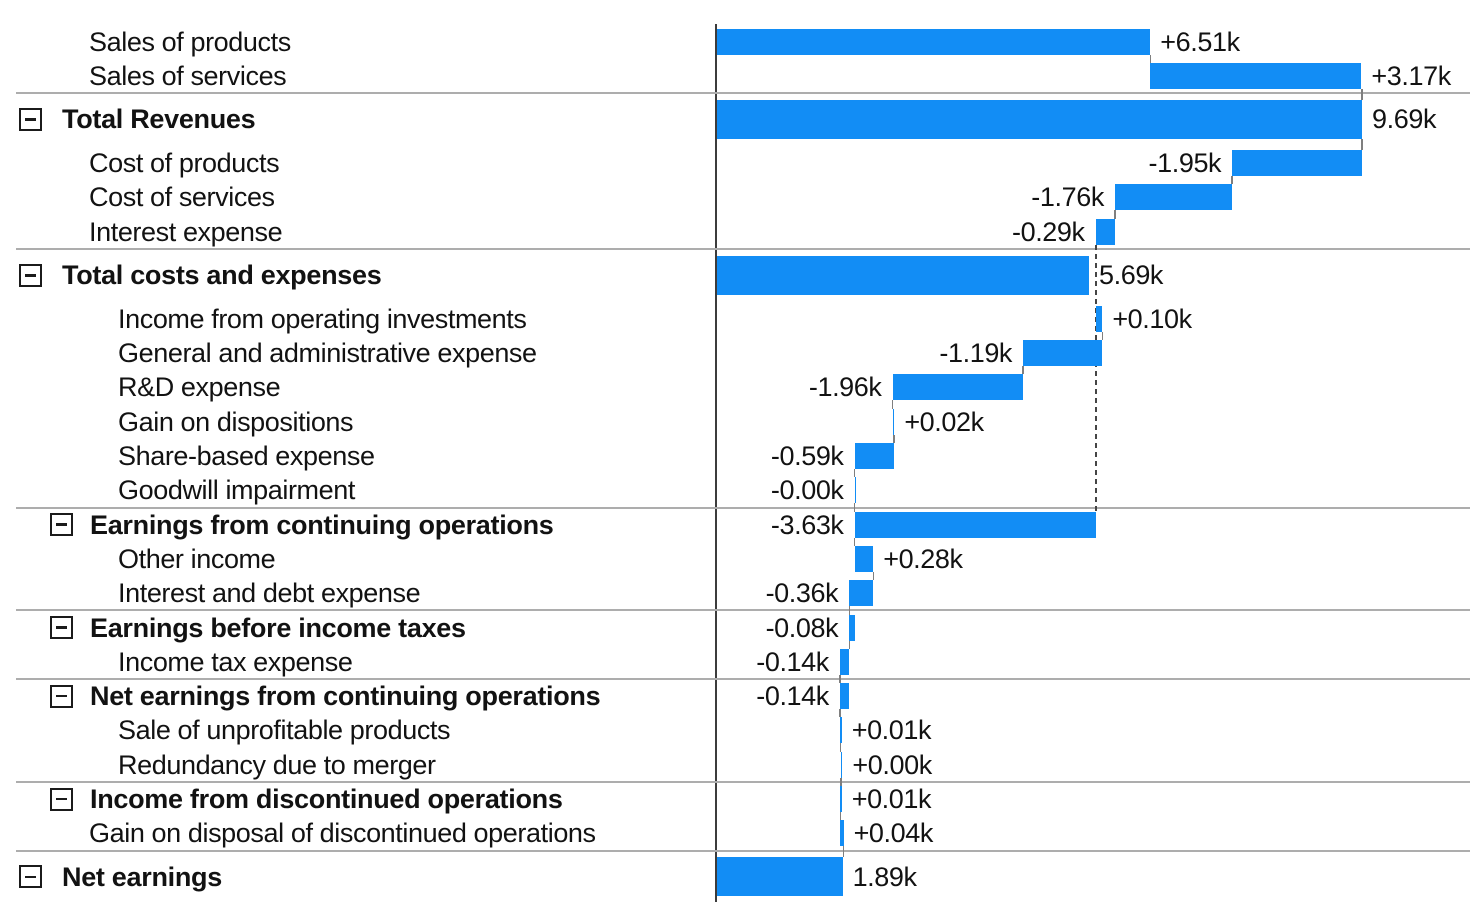 The height and width of the screenshot is (916, 1470). I want to click on category-label: Income from discontinued operations, so click(326, 799).